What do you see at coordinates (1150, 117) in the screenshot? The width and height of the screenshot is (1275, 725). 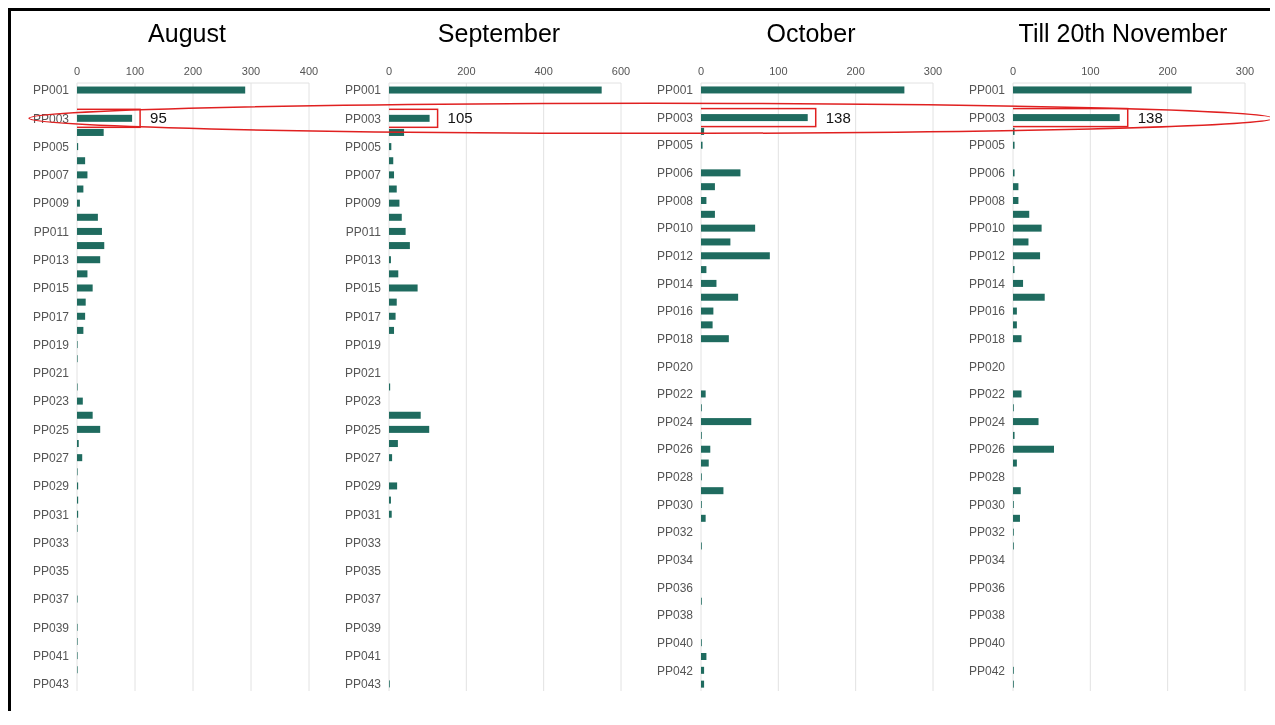 I see `data-label: 138` at bounding box center [1150, 117].